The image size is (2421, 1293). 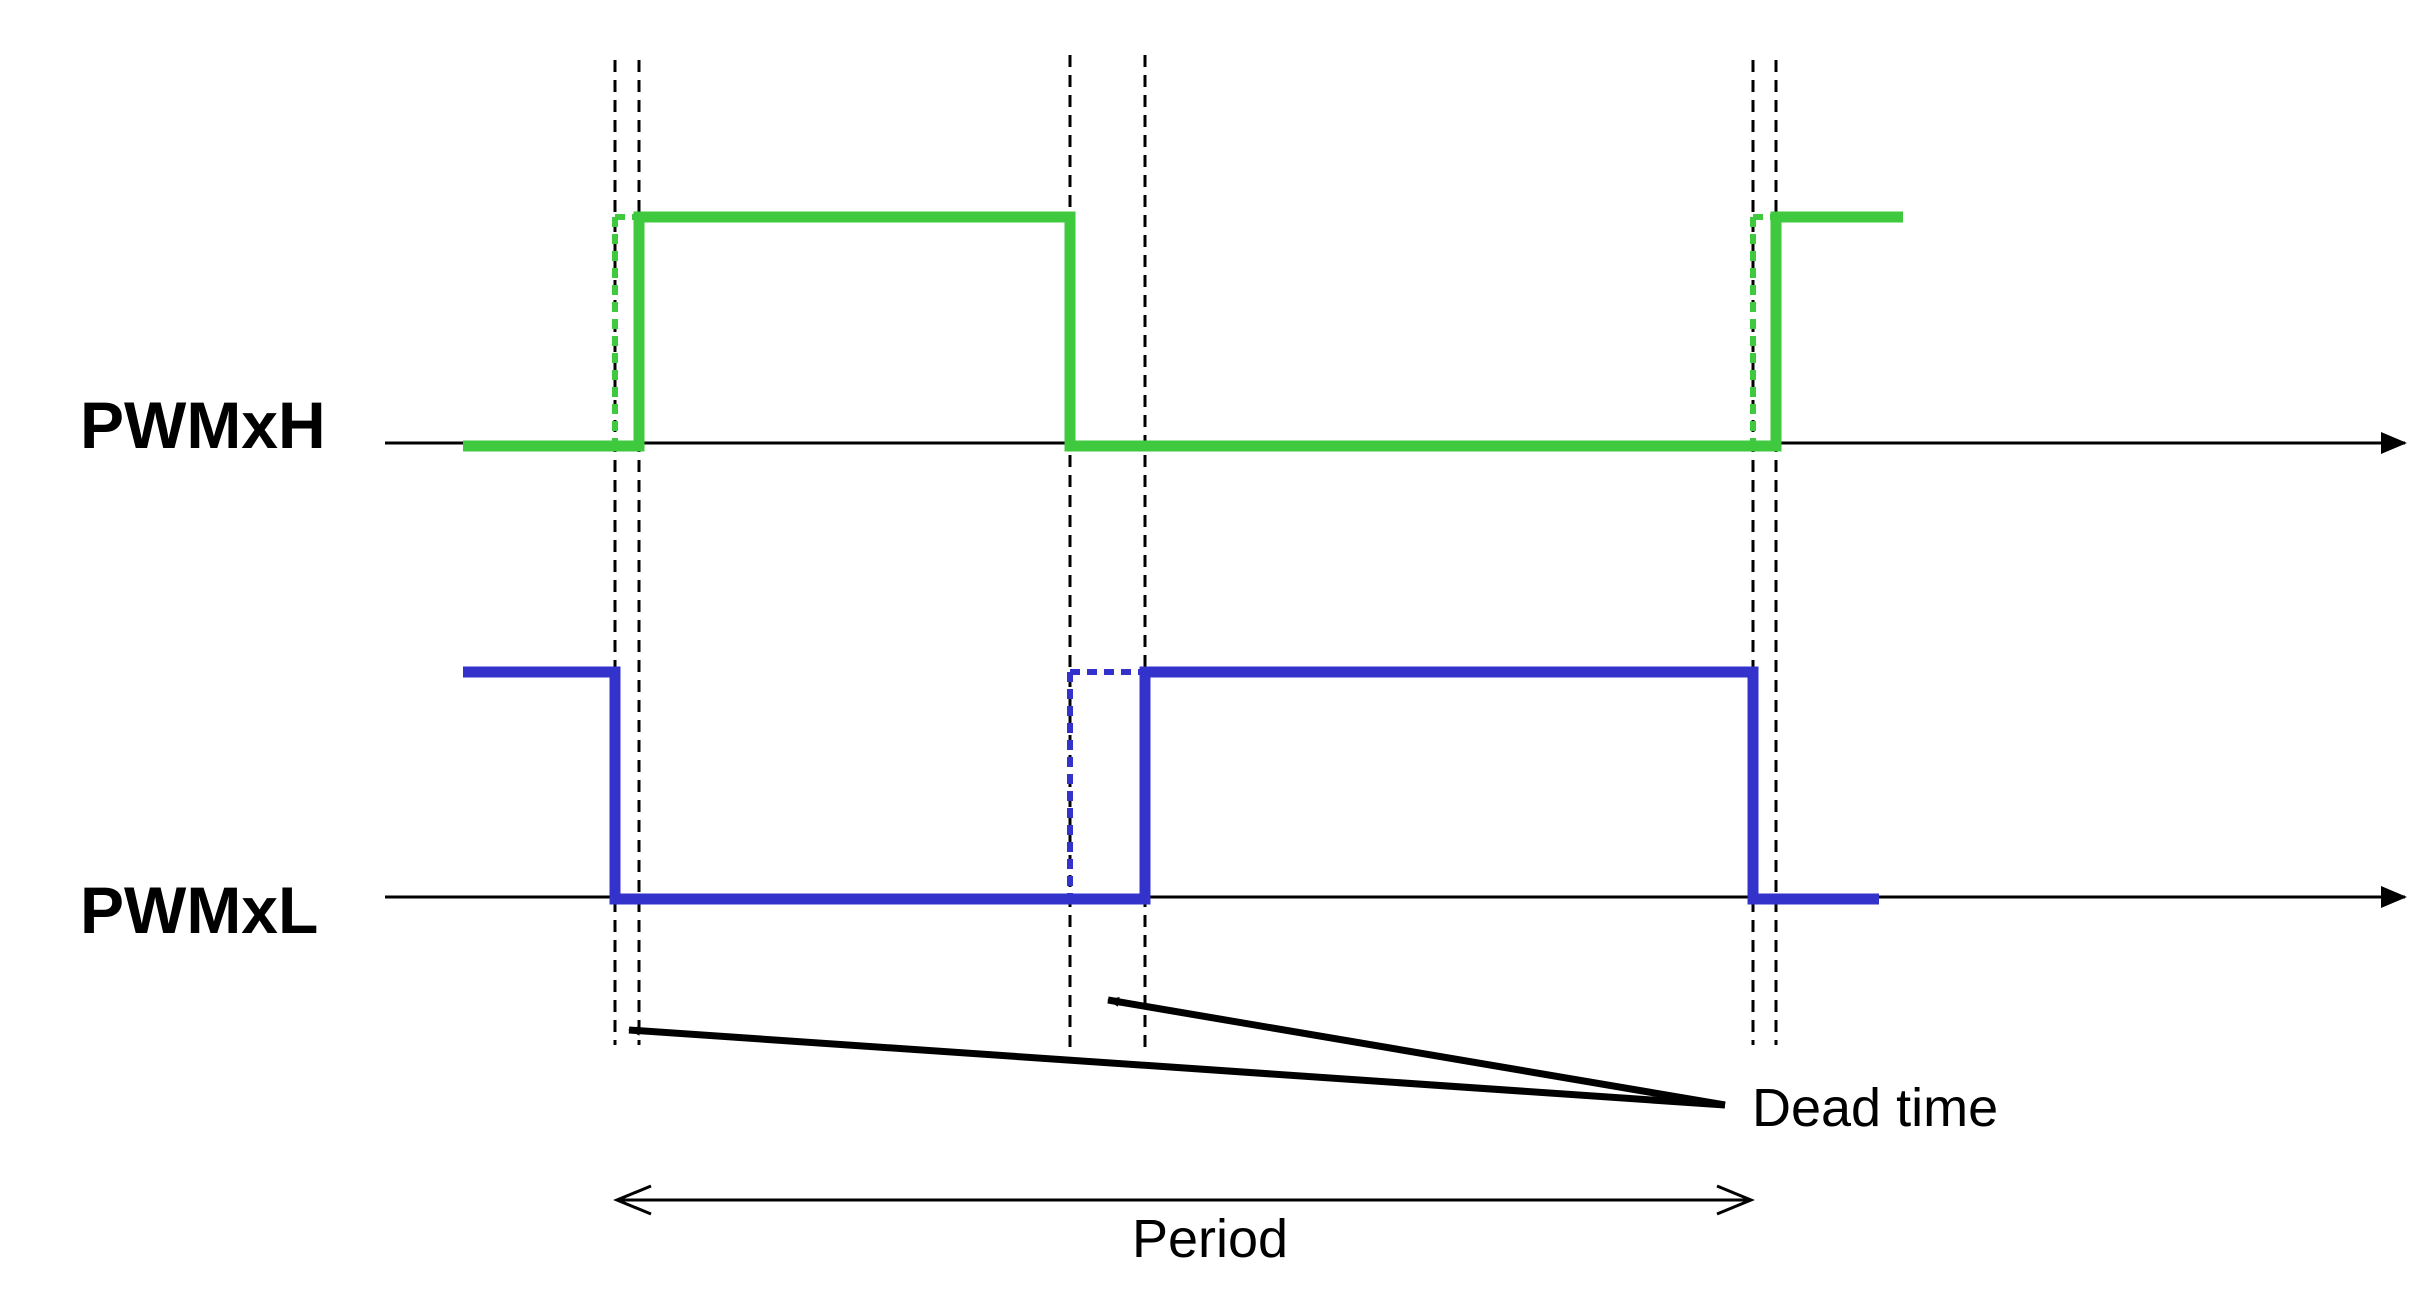 What do you see at coordinates (1875, 1108) in the screenshot?
I see `dead-time-label: Dead time` at bounding box center [1875, 1108].